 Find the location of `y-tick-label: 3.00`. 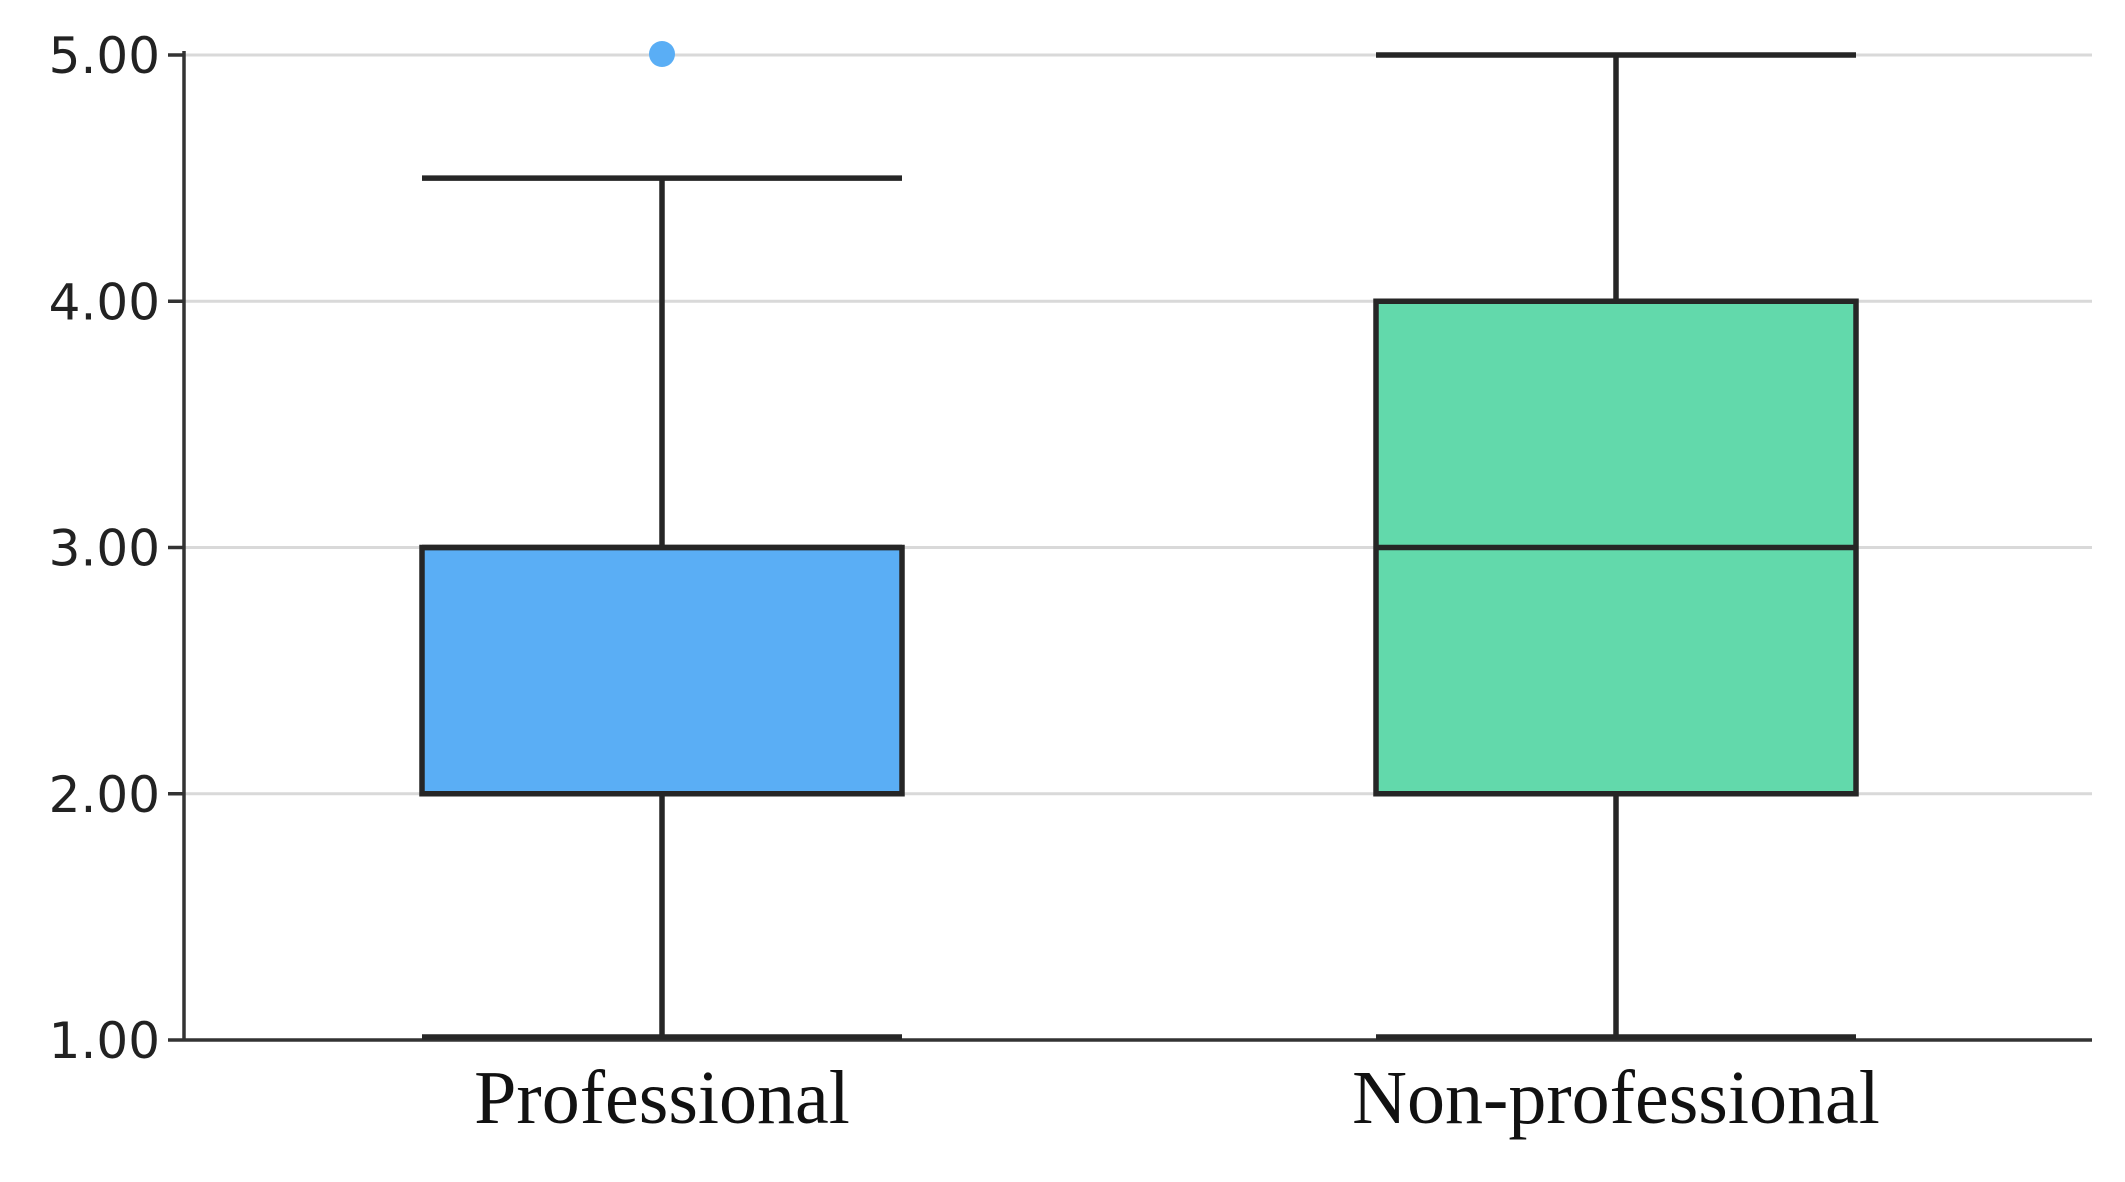

y-tick-label: 3.00 is located at coordinates (104, 549).